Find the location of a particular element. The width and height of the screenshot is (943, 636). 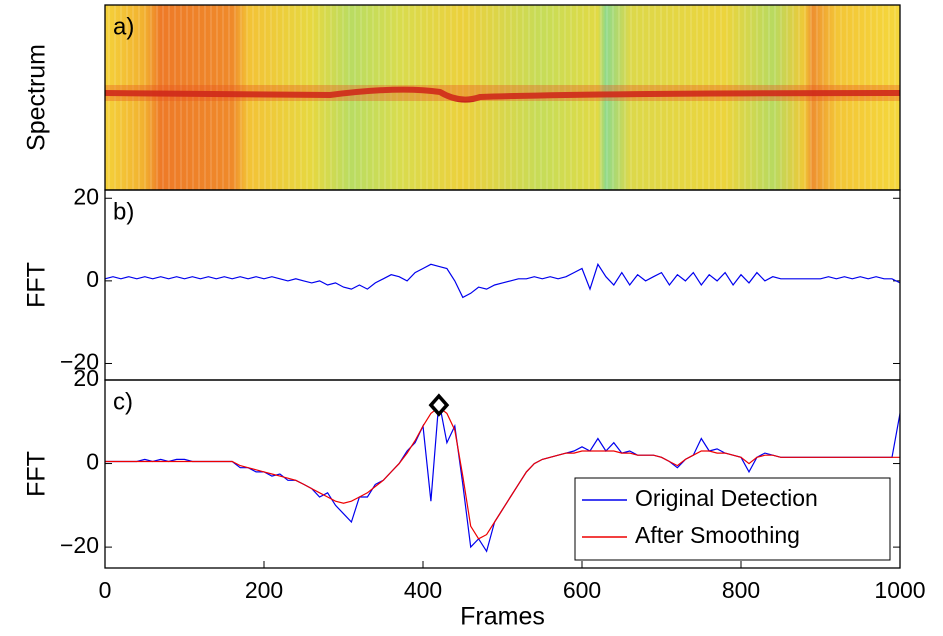

y-axis-label: Spectrum is located at coordinates (37, 97).